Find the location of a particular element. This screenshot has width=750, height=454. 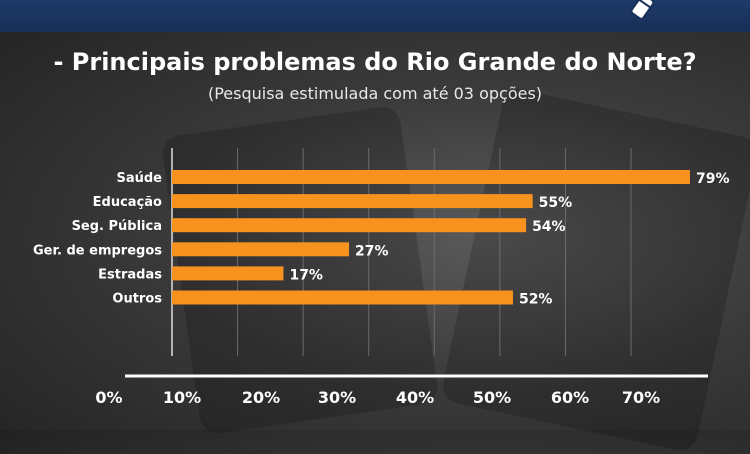

chart-subtitle: (Pesquisa estimulada com até 03 opções) is located at coordinates (375, 93).